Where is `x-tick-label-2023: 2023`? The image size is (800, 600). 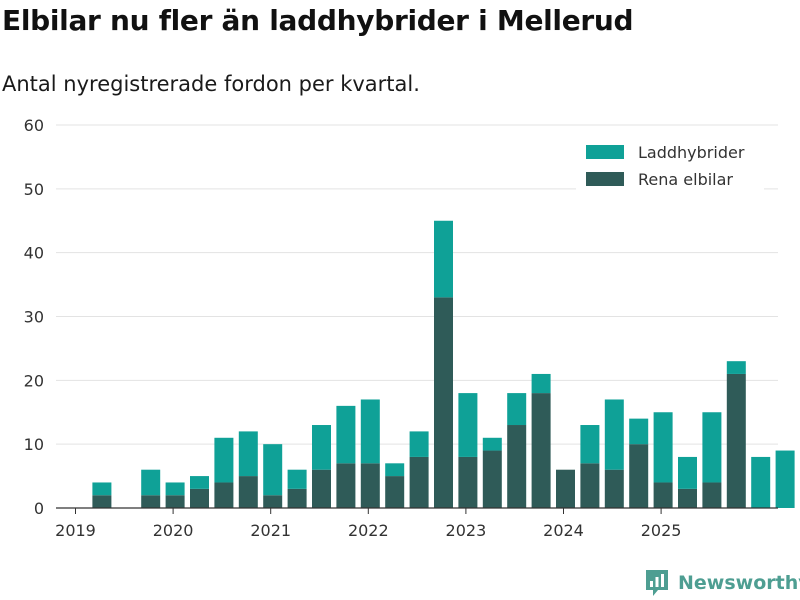
x-tick-label-2023: 2023 is located at coordinates (466, 530).